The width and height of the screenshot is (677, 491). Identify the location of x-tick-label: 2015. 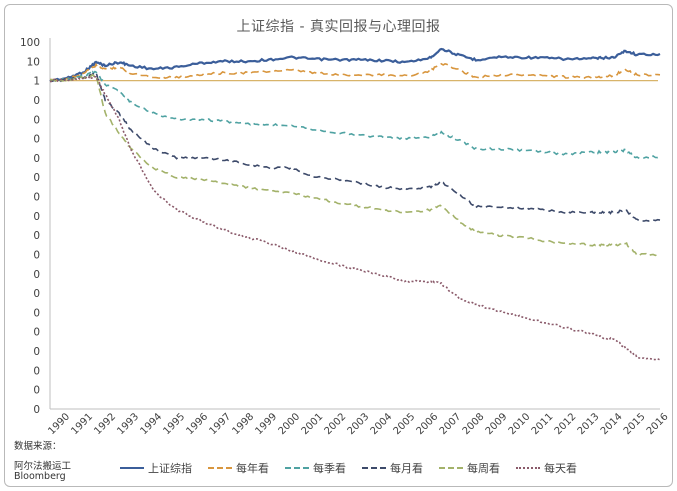
(635, 424).